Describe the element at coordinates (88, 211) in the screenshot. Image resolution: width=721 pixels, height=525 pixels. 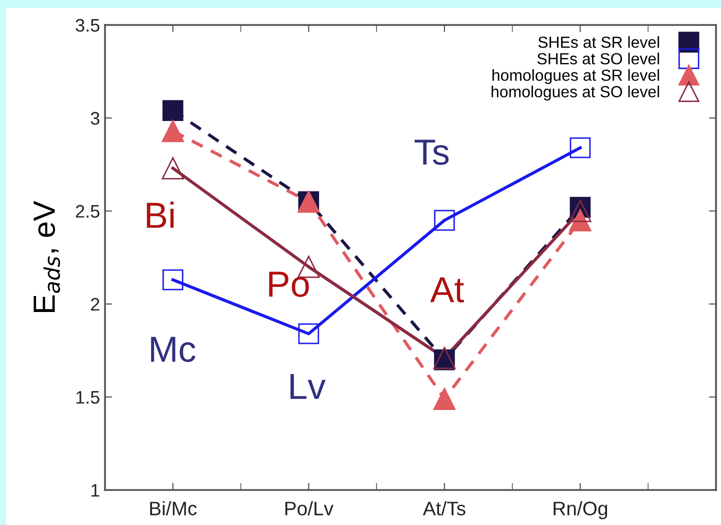
I see `y-tick-label: 2.5` at that location.